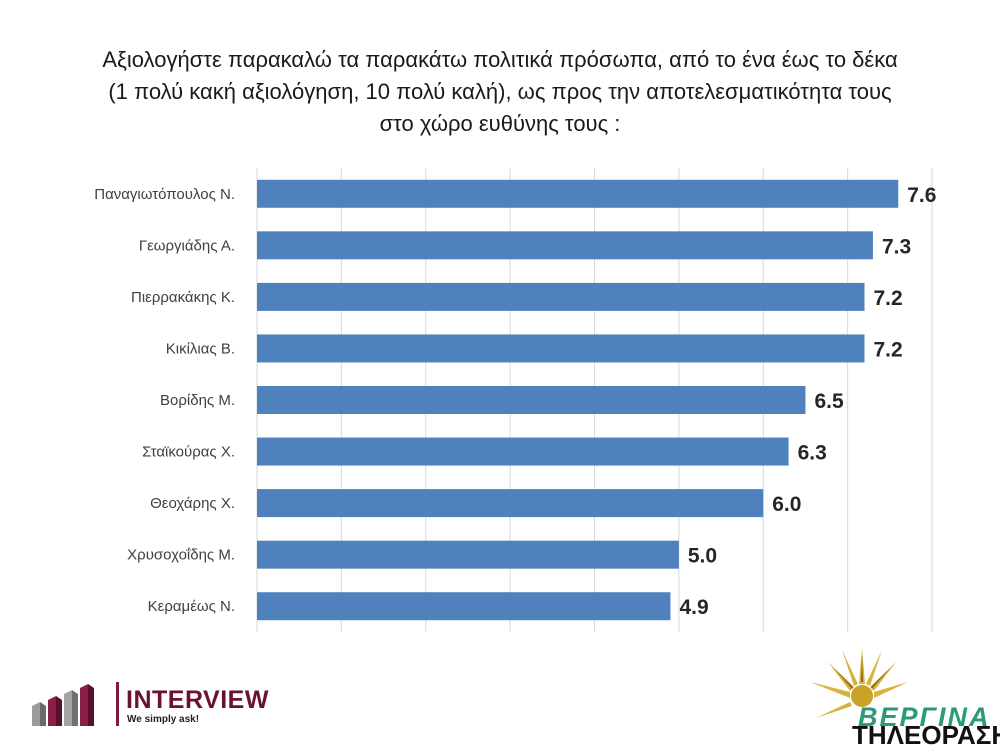 The image size is (1000, 751). What do you see at coordinates (163, 719) in the screenshot?
I see `interview-tagline: We simply ask!` at bounding box center [163, 719].